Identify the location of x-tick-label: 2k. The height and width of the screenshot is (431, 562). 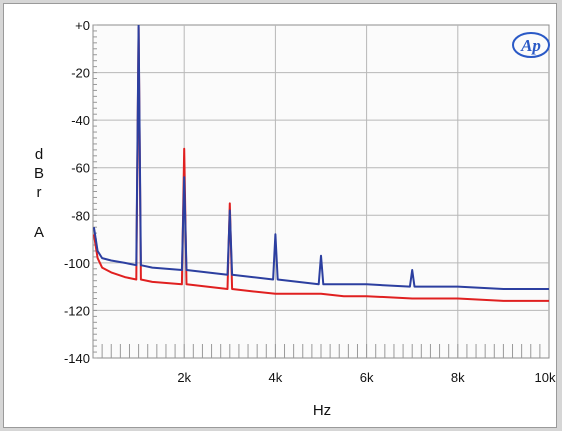
(184, 377).